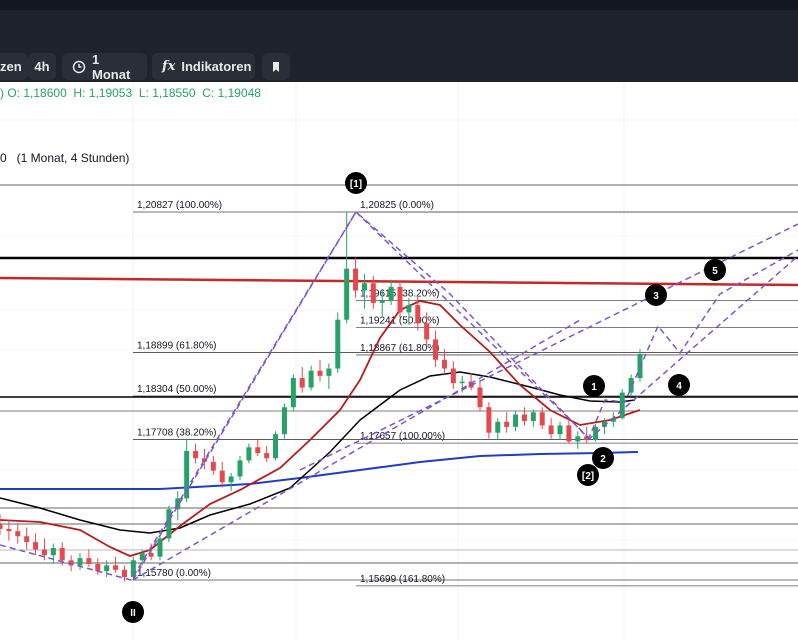 The width and height of the screenshot is (798, 640). I want to click on wave-label-7: 5, so click(715, 270).